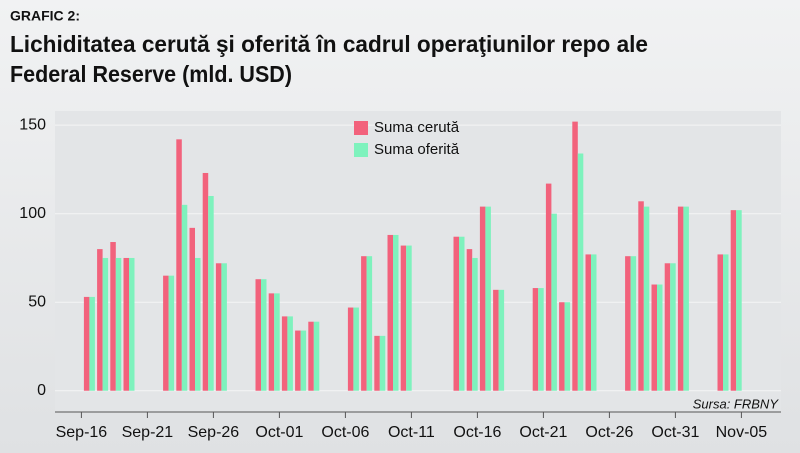 This screenshot has height=453, width=800. Describe the element at coordinates (279, 432) in the screenshot. I see `x-tick-label: Oct-01` at that location.